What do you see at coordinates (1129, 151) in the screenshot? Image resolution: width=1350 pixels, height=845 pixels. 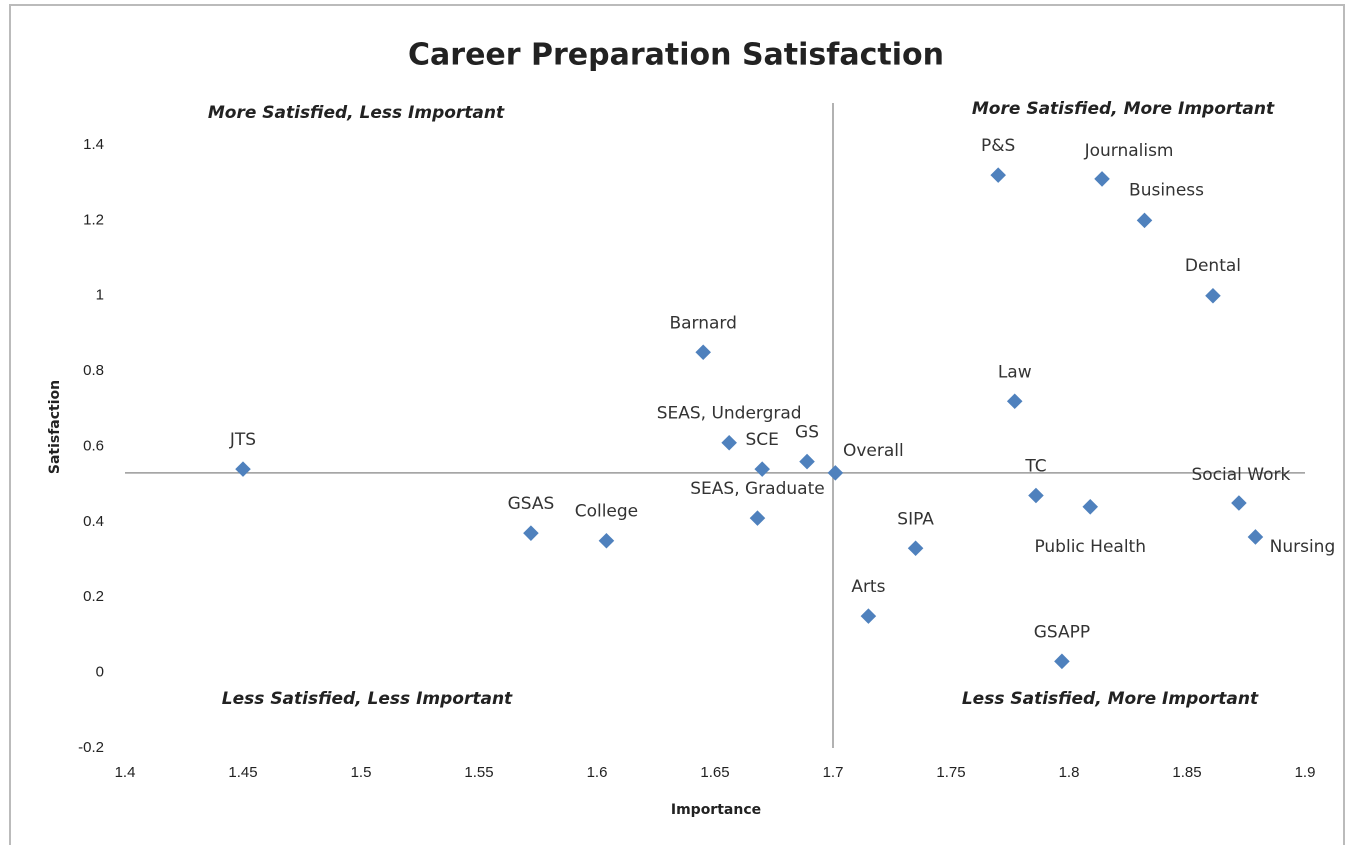 I see `point-label: Journalism` at bounding box center [1129, 151].